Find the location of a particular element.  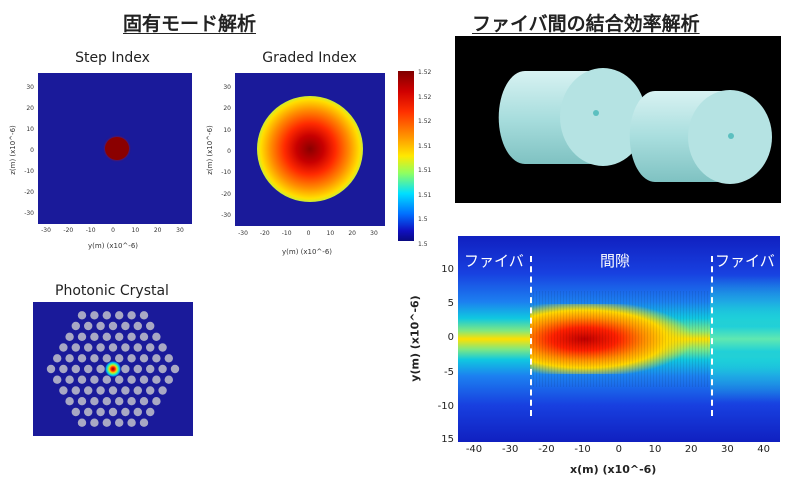

label-gap: 間隙 is located at coordinates (615, 261).